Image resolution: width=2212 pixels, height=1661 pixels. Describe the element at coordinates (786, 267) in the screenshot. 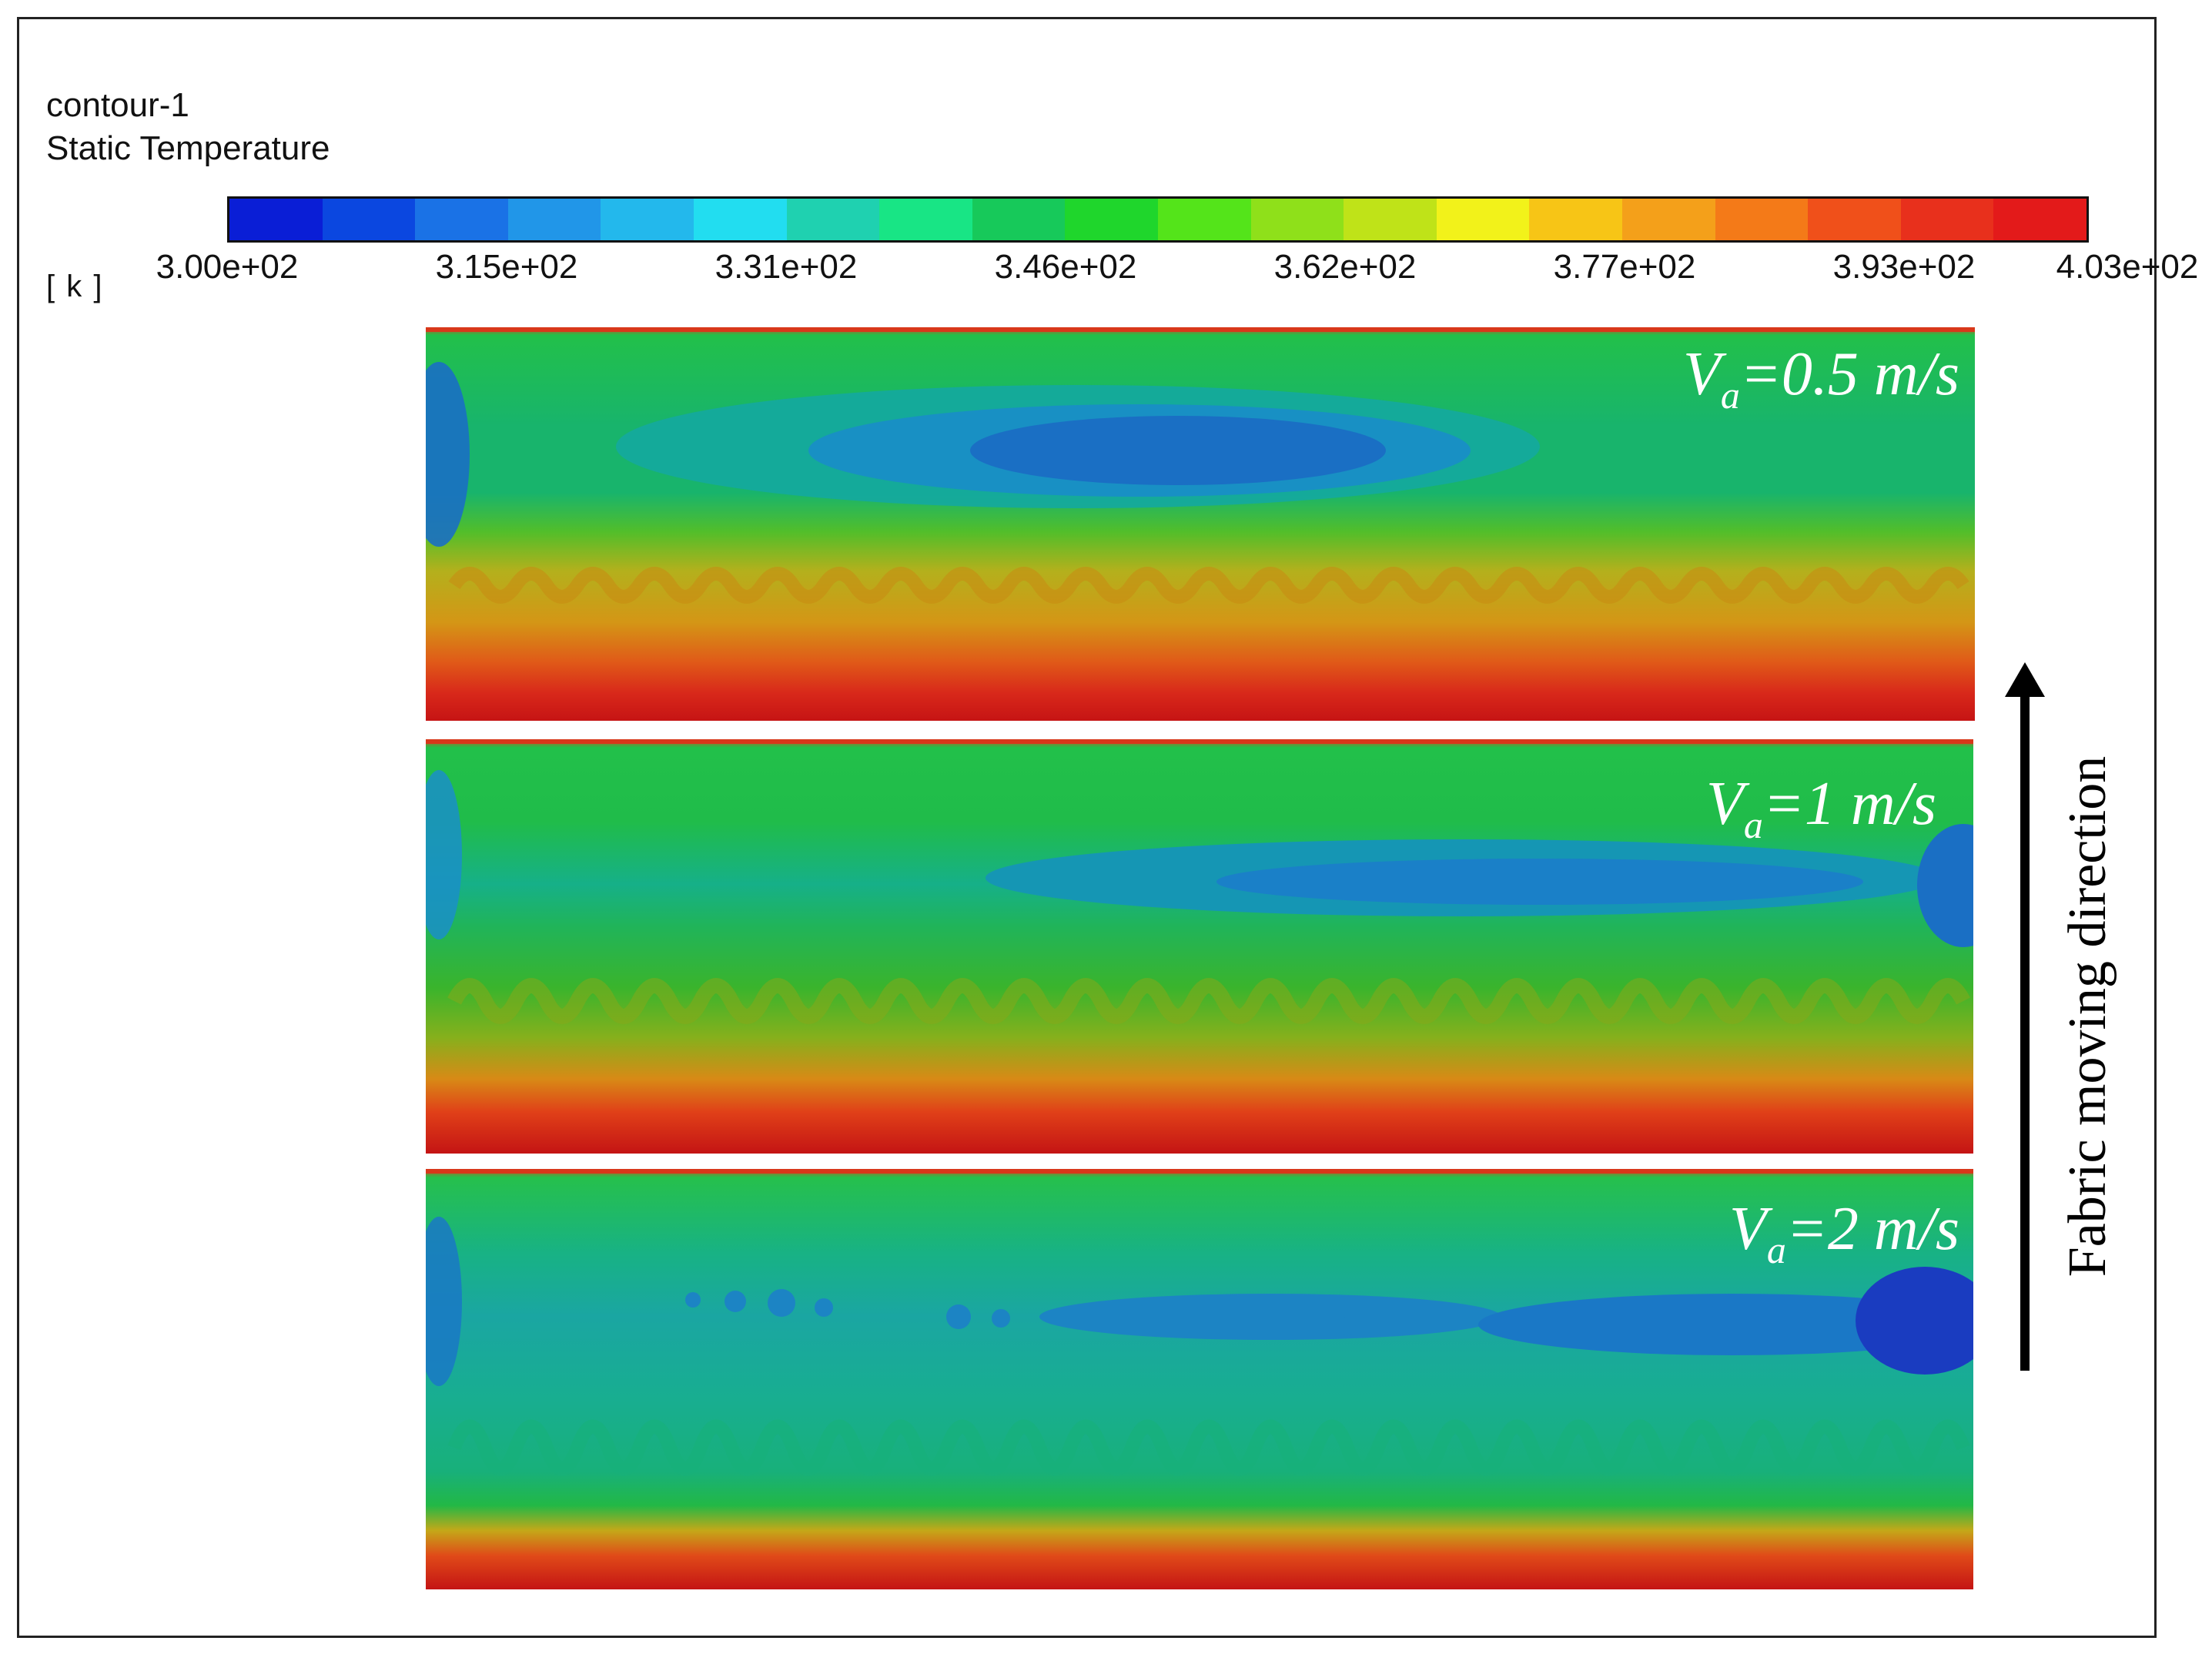

I see `colorbar-tick-2: 3.31e+02` at that location.